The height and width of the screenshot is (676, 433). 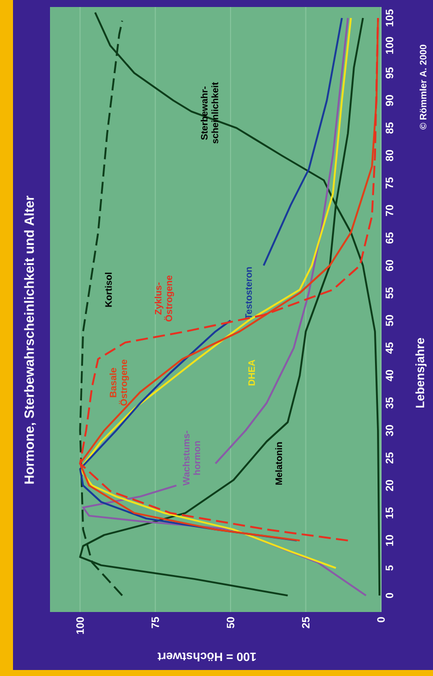 I want to click on y-tick-label: 10, so click(x=390, y=540).